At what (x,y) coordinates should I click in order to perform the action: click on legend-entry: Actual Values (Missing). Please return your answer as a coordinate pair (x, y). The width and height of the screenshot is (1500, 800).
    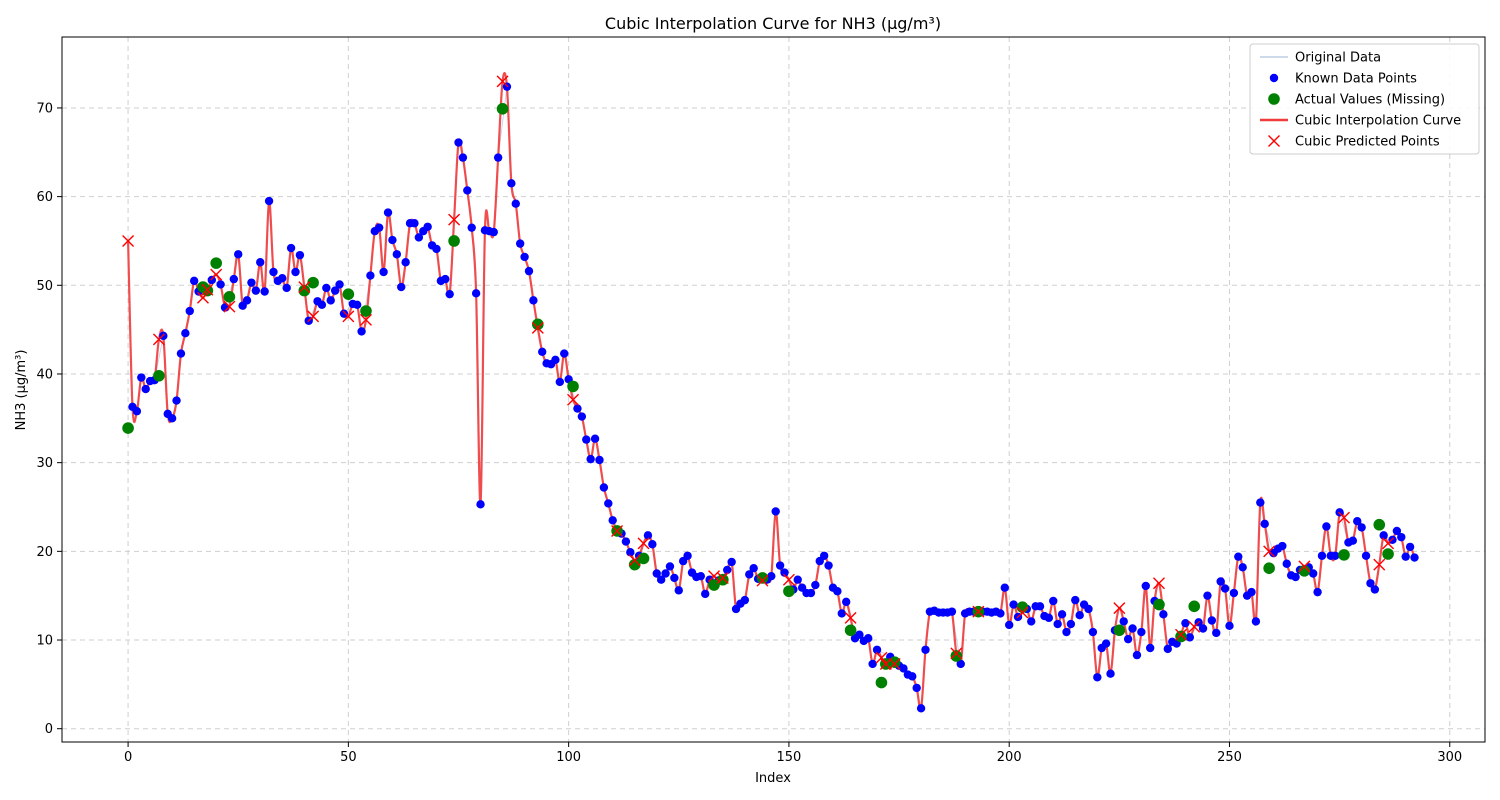
    Looking at the image, I should click on (1356, 100).